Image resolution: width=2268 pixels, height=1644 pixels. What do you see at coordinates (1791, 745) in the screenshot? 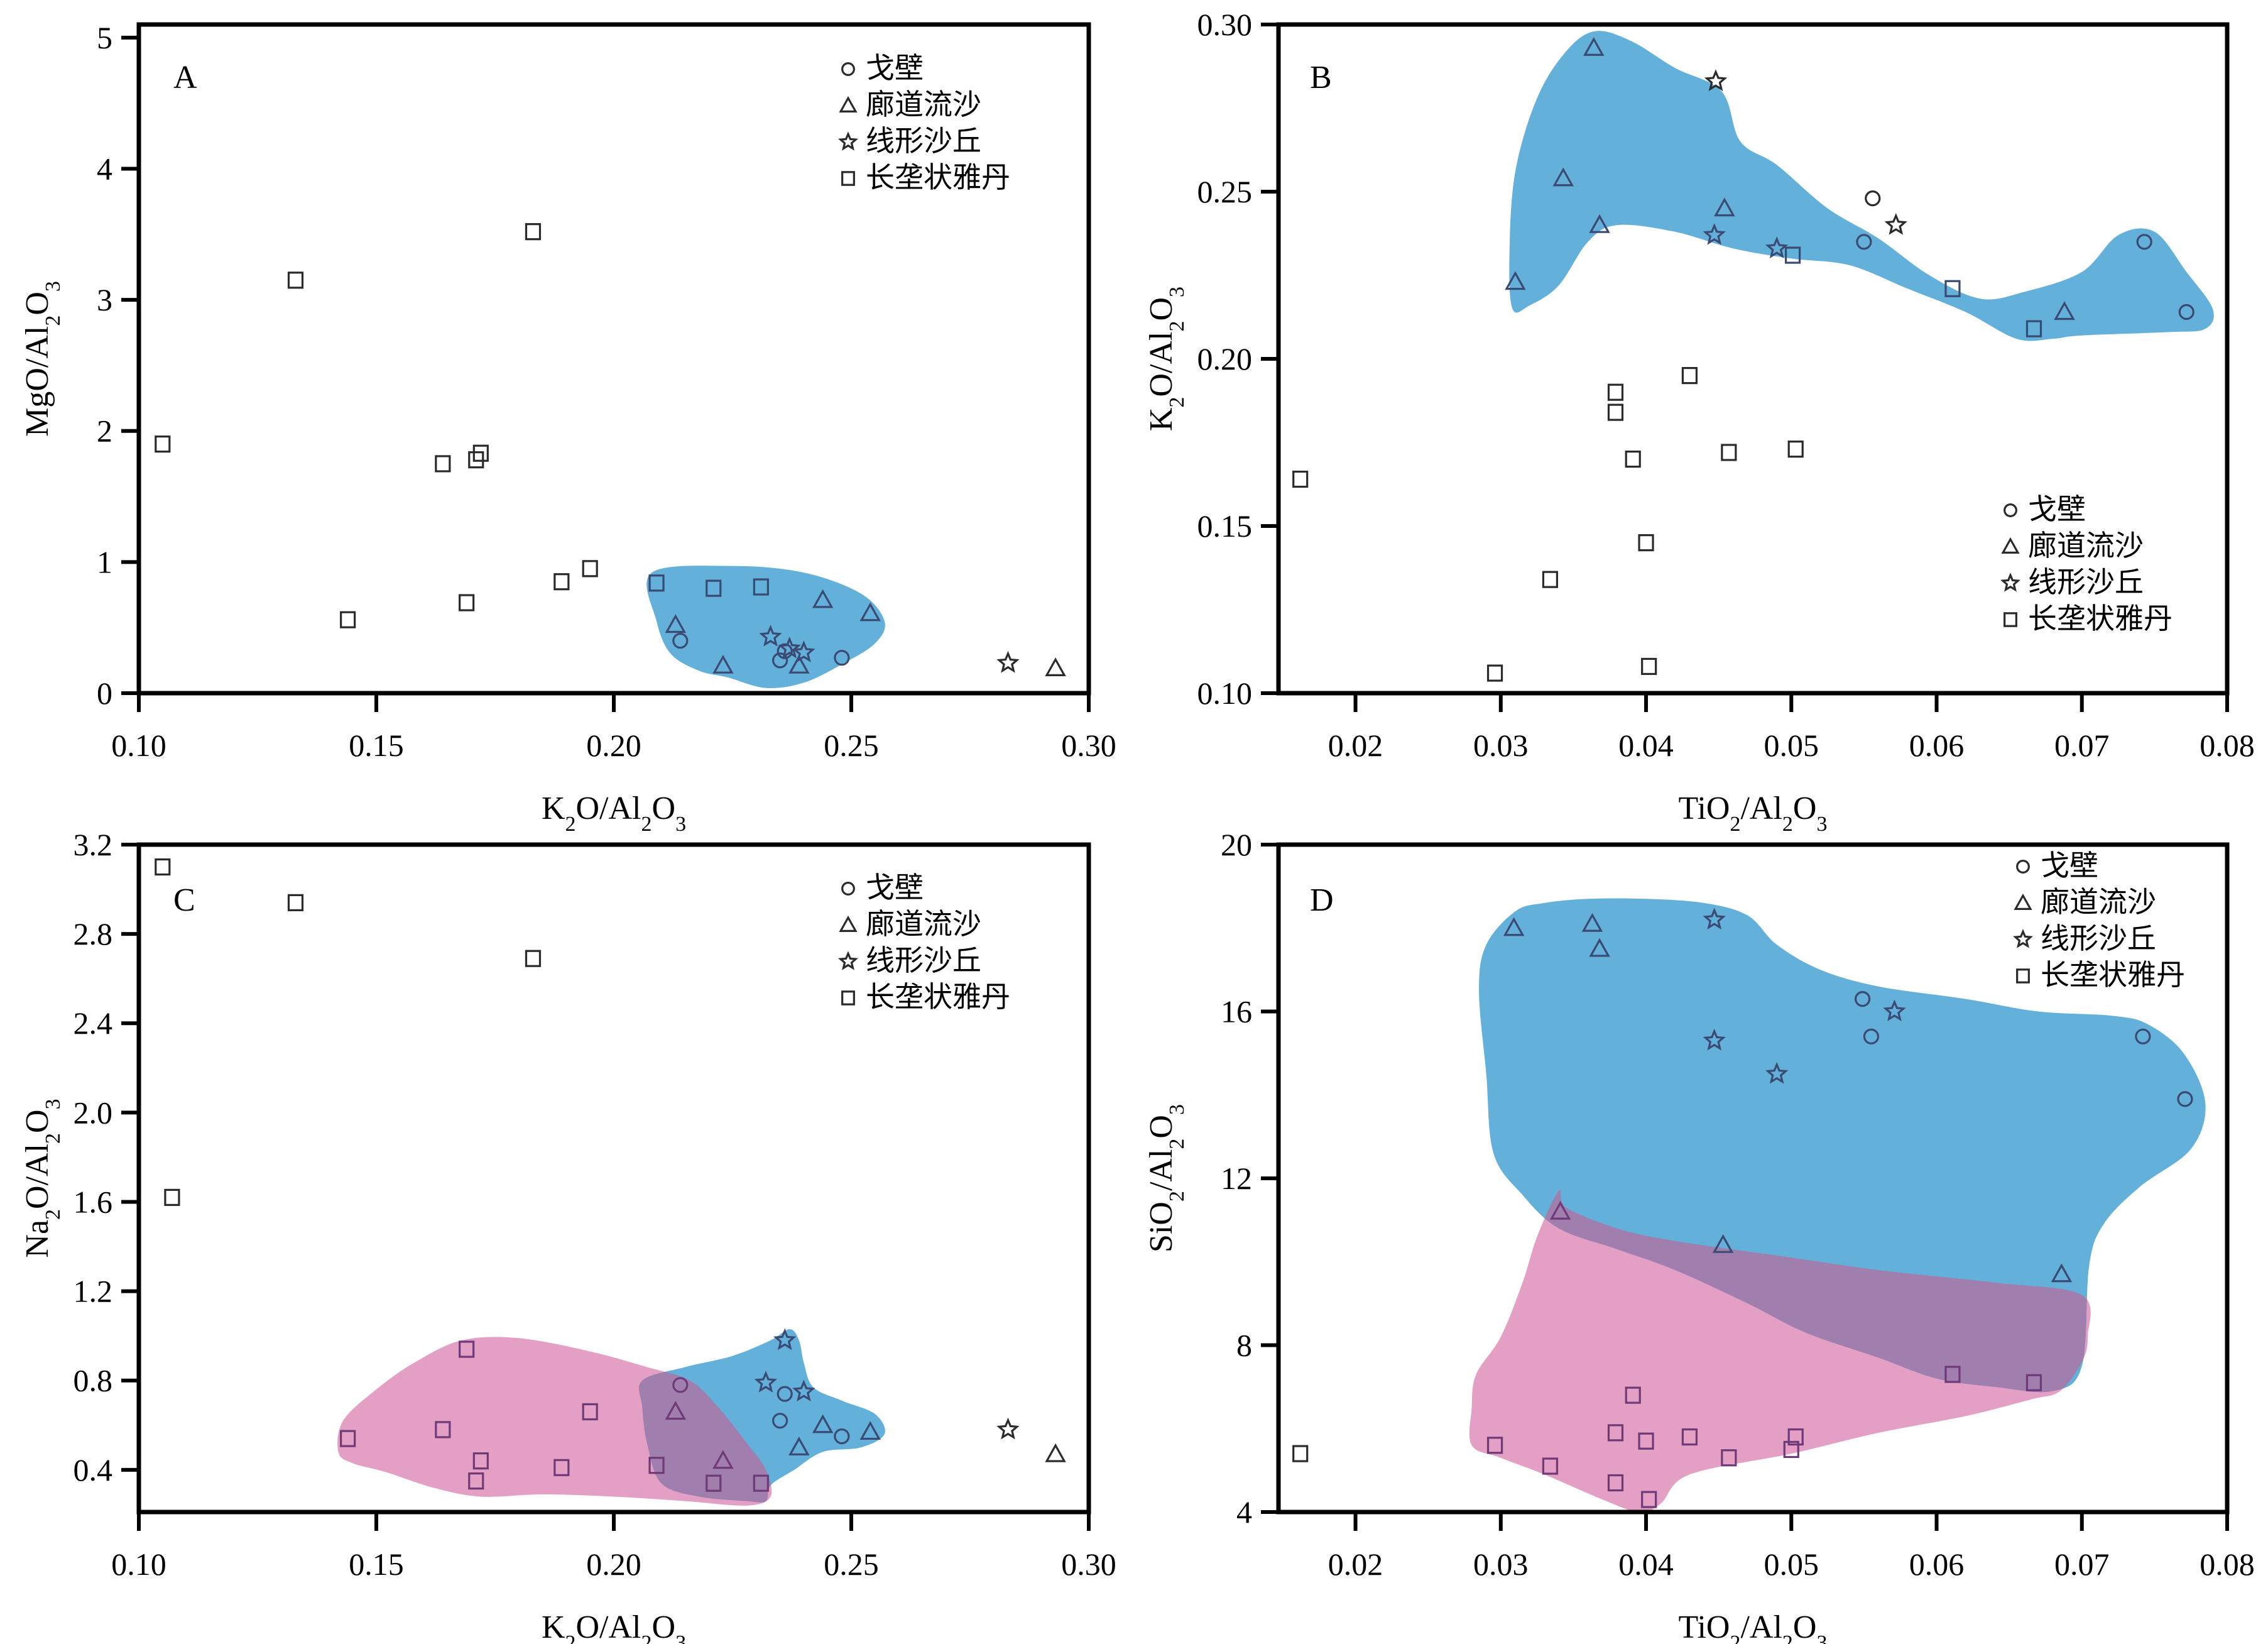
I see `x-tick-label: 0.05` at bounding box center [1791, 745].